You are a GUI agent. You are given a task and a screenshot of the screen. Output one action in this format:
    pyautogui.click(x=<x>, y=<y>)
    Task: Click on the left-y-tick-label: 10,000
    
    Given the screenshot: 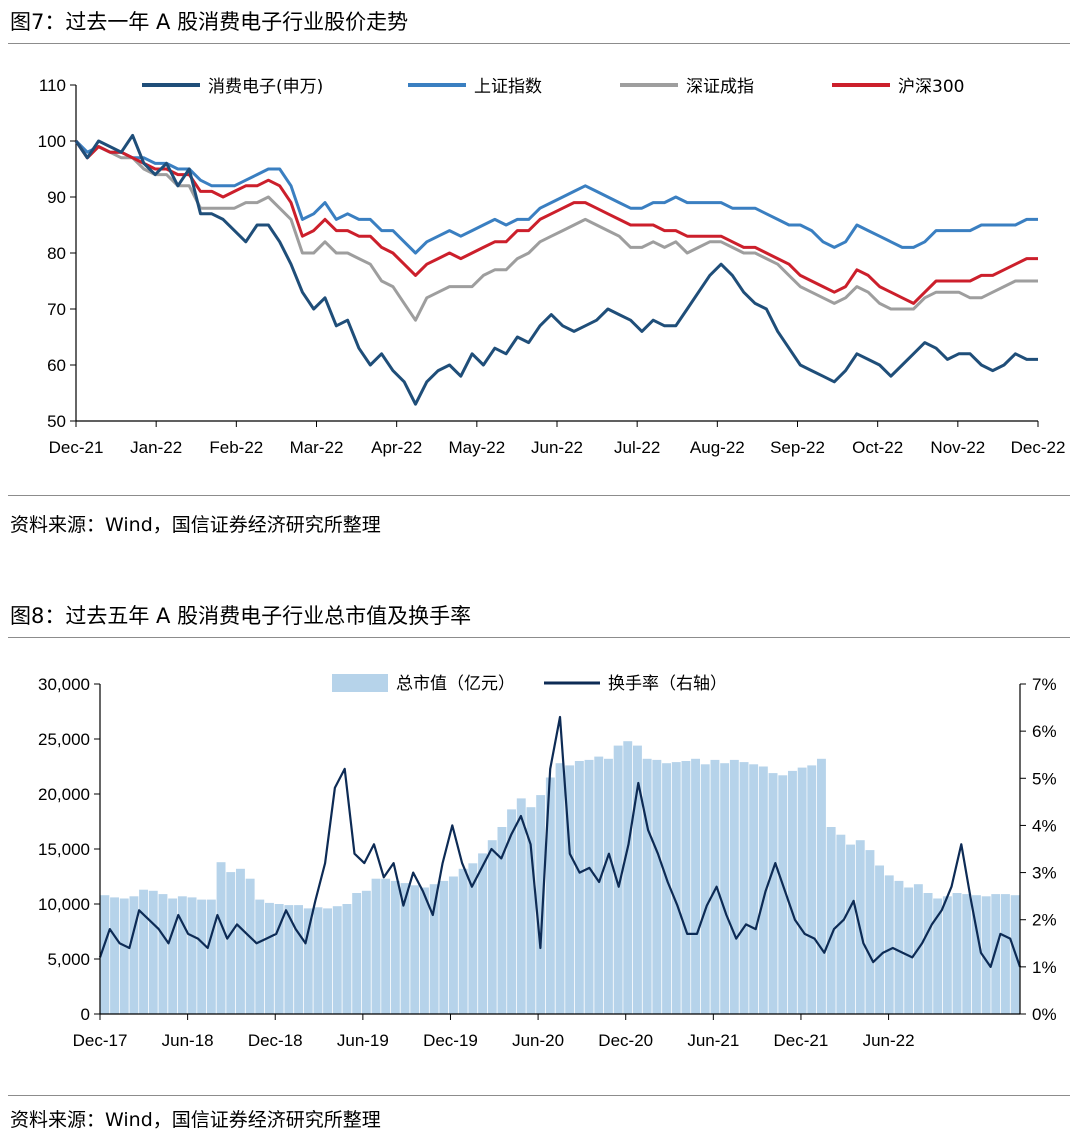 What is the action you would take?
    pyautogui.click(x=64, y=904)
    